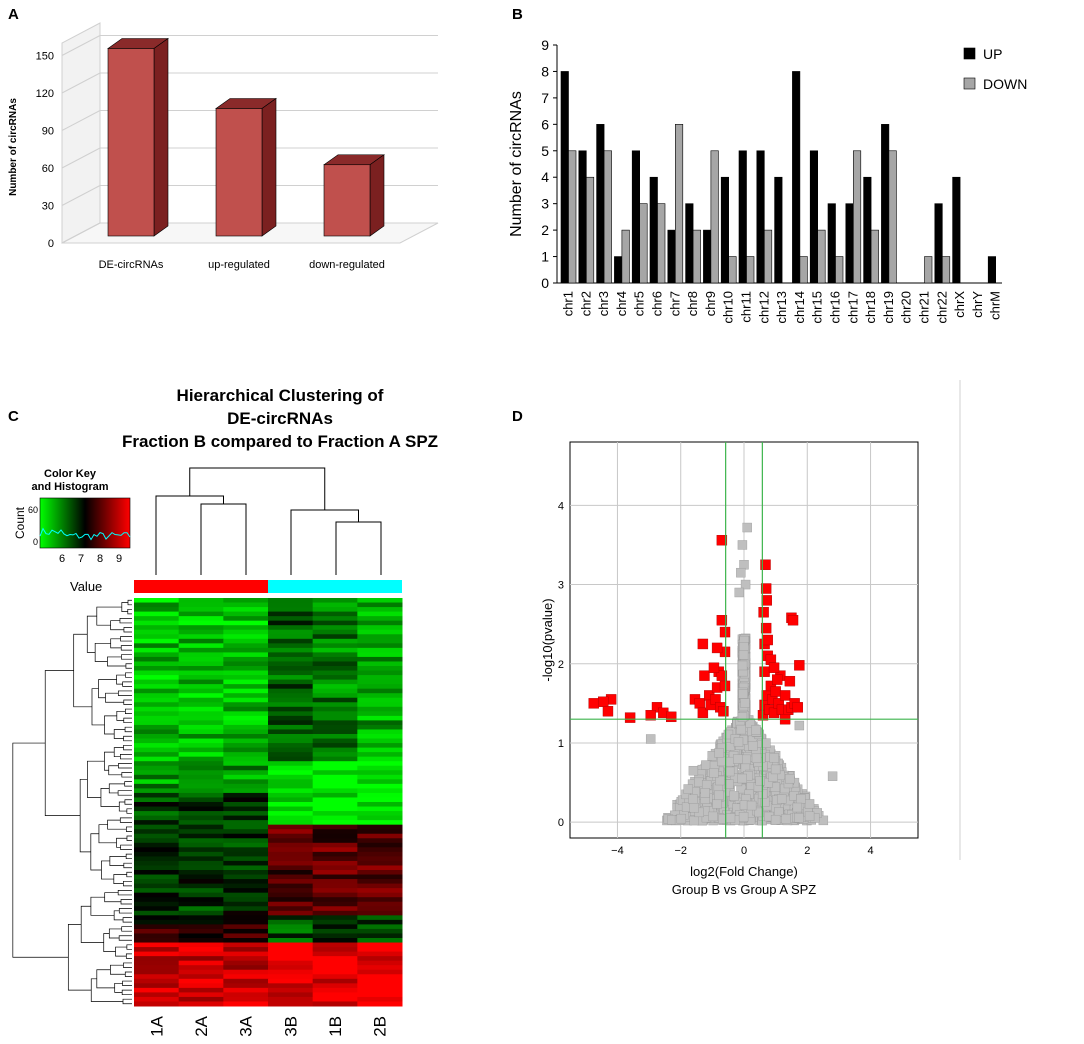 The image size is (1084, 1044). Describe the element at coordinates (568, 303) in the screenshot. I see `x-tick-label: chr1` at that location.